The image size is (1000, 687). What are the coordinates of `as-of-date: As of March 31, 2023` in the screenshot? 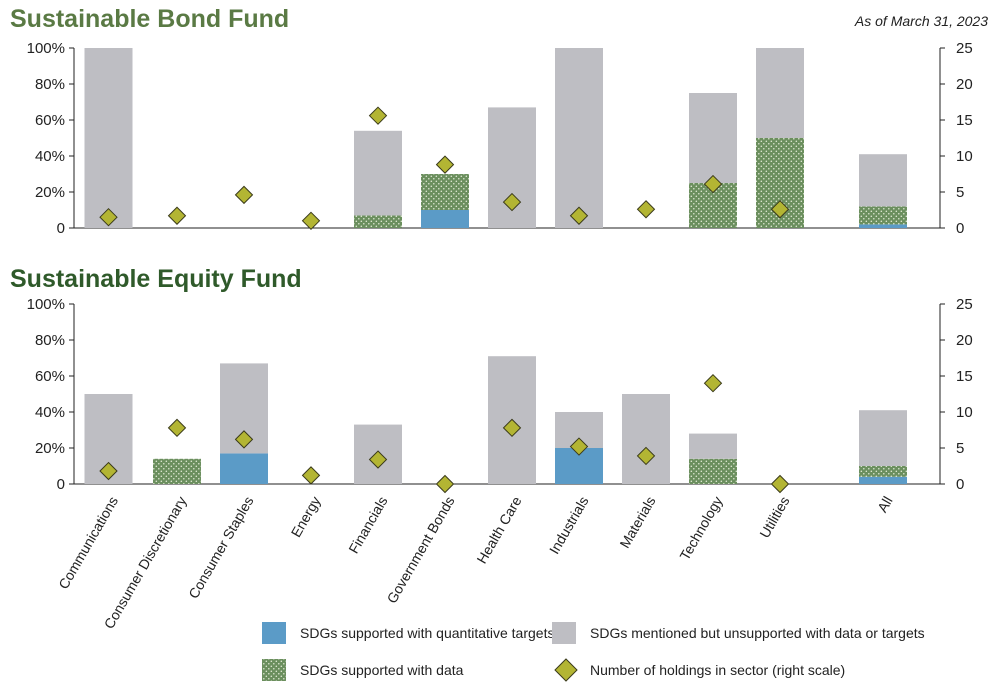 It's located at (921, 21).